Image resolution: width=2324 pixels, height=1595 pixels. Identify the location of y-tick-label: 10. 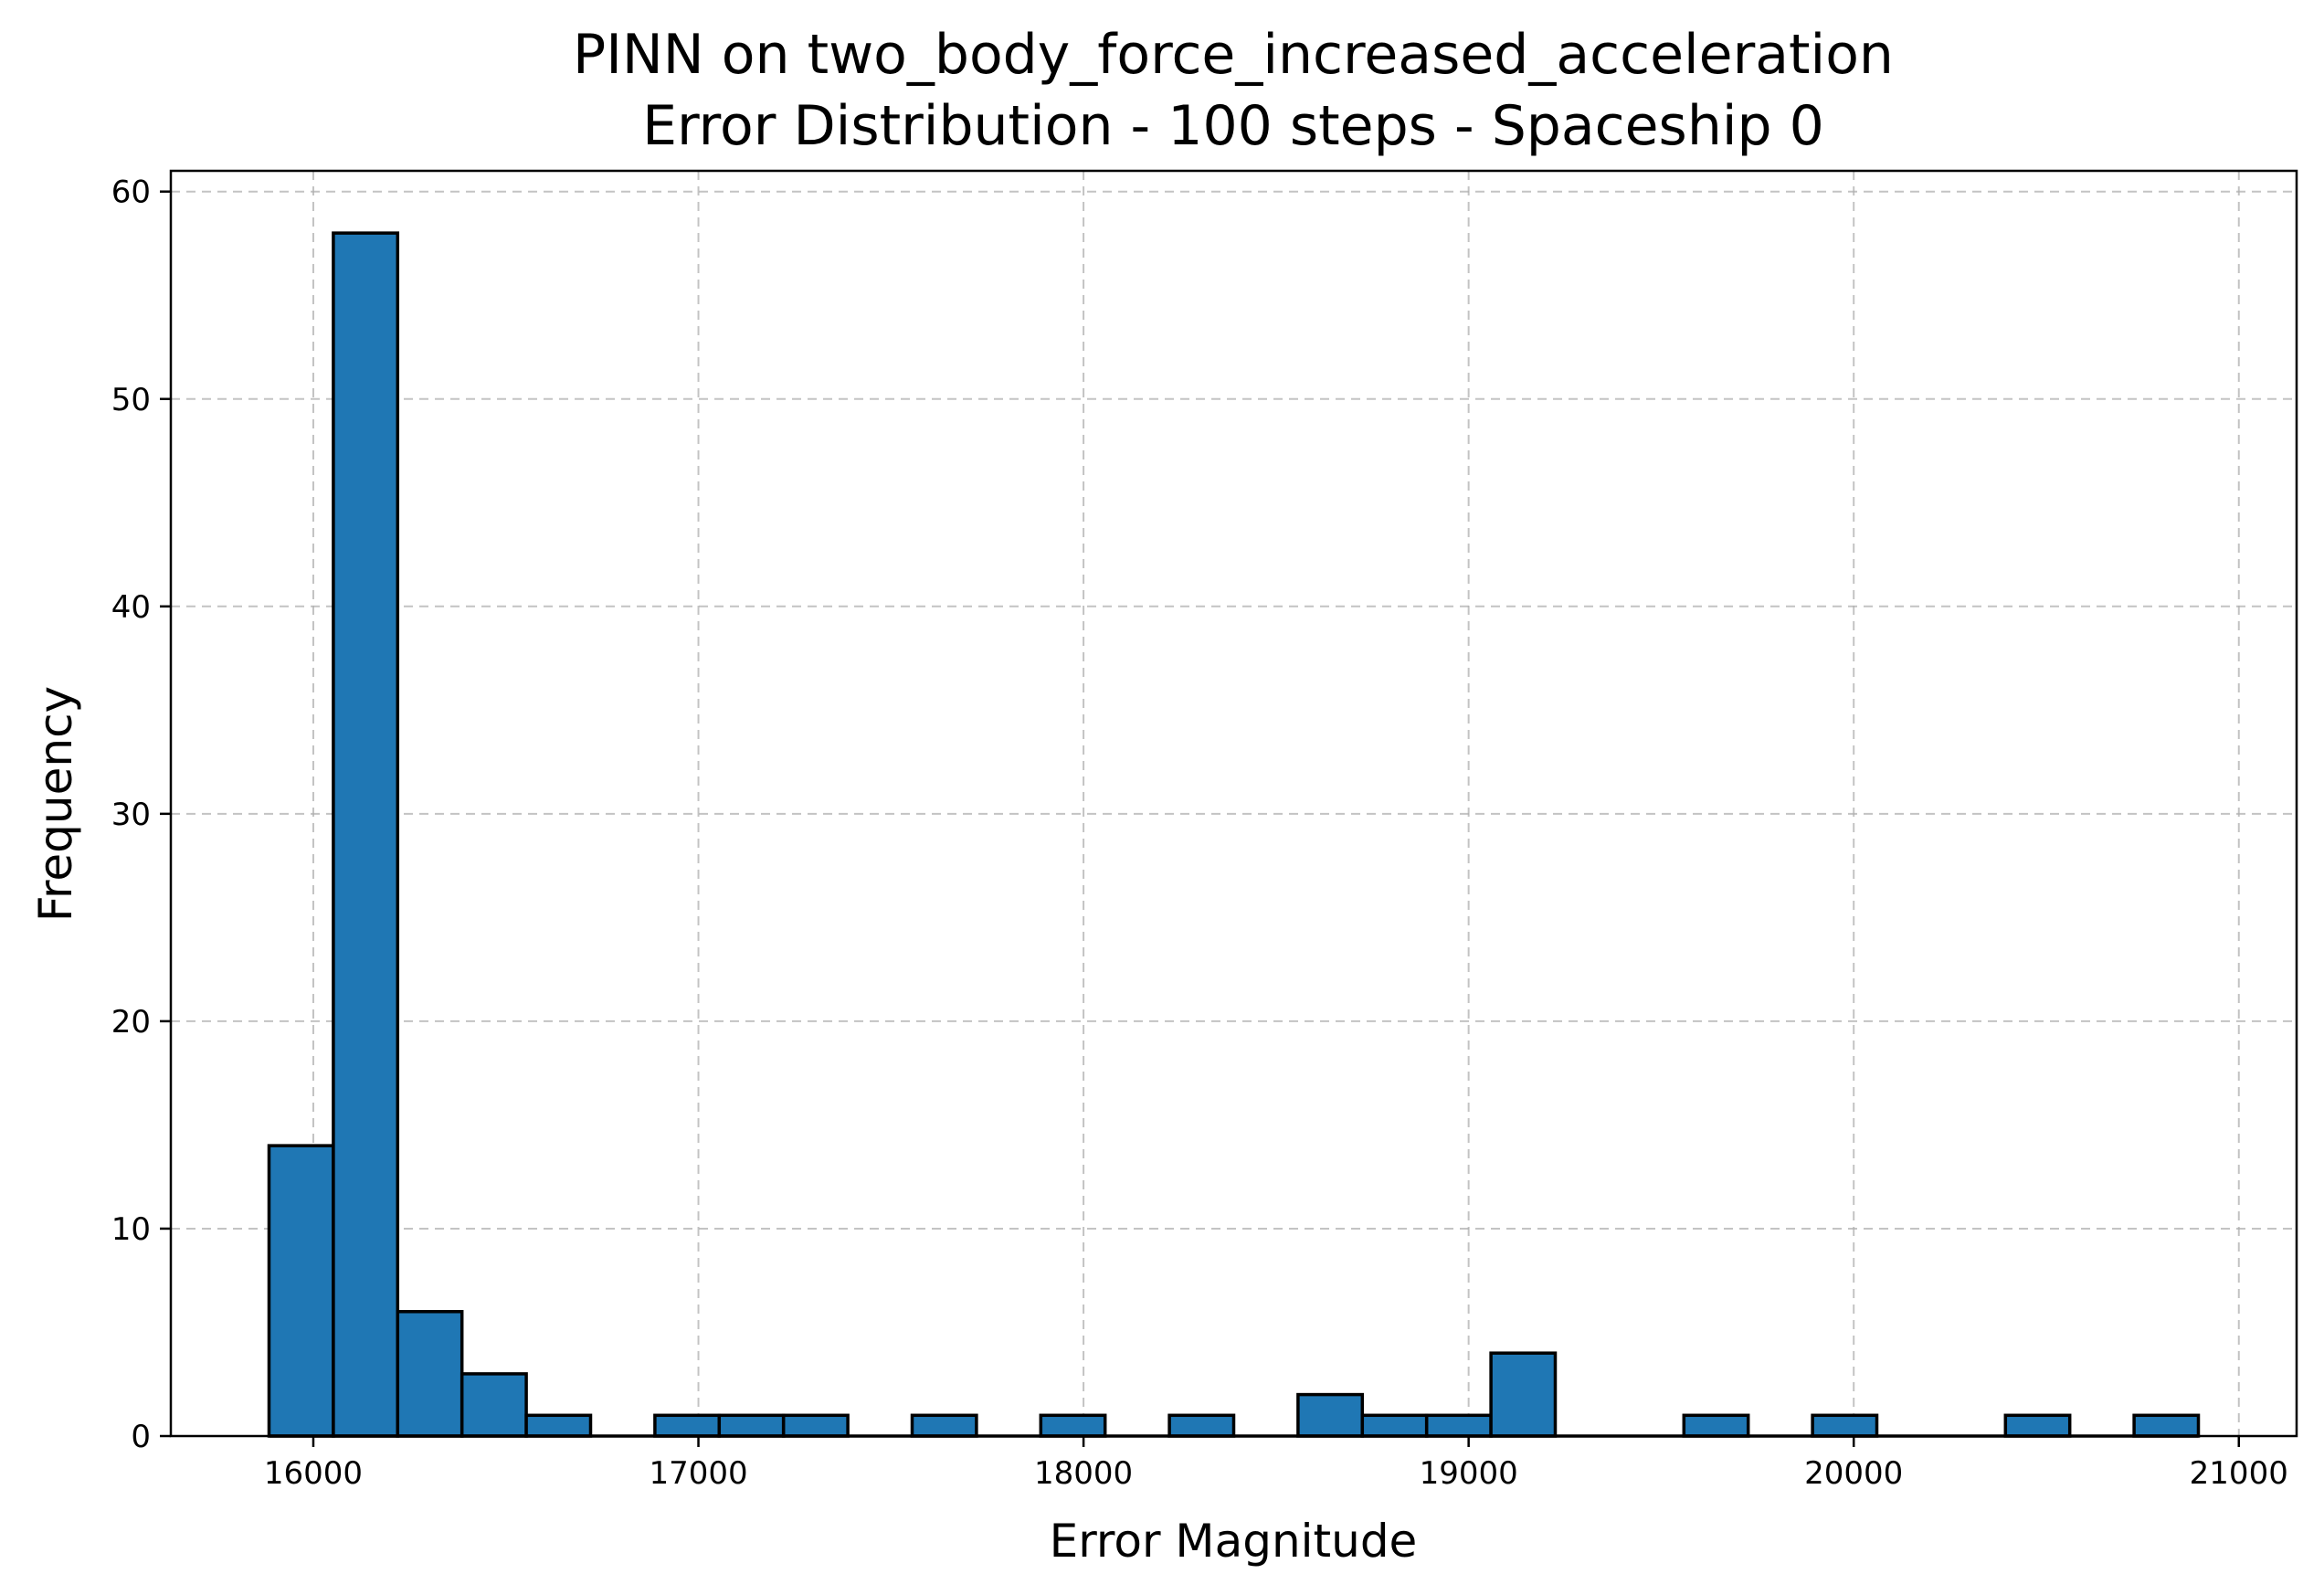
(131, 1229).